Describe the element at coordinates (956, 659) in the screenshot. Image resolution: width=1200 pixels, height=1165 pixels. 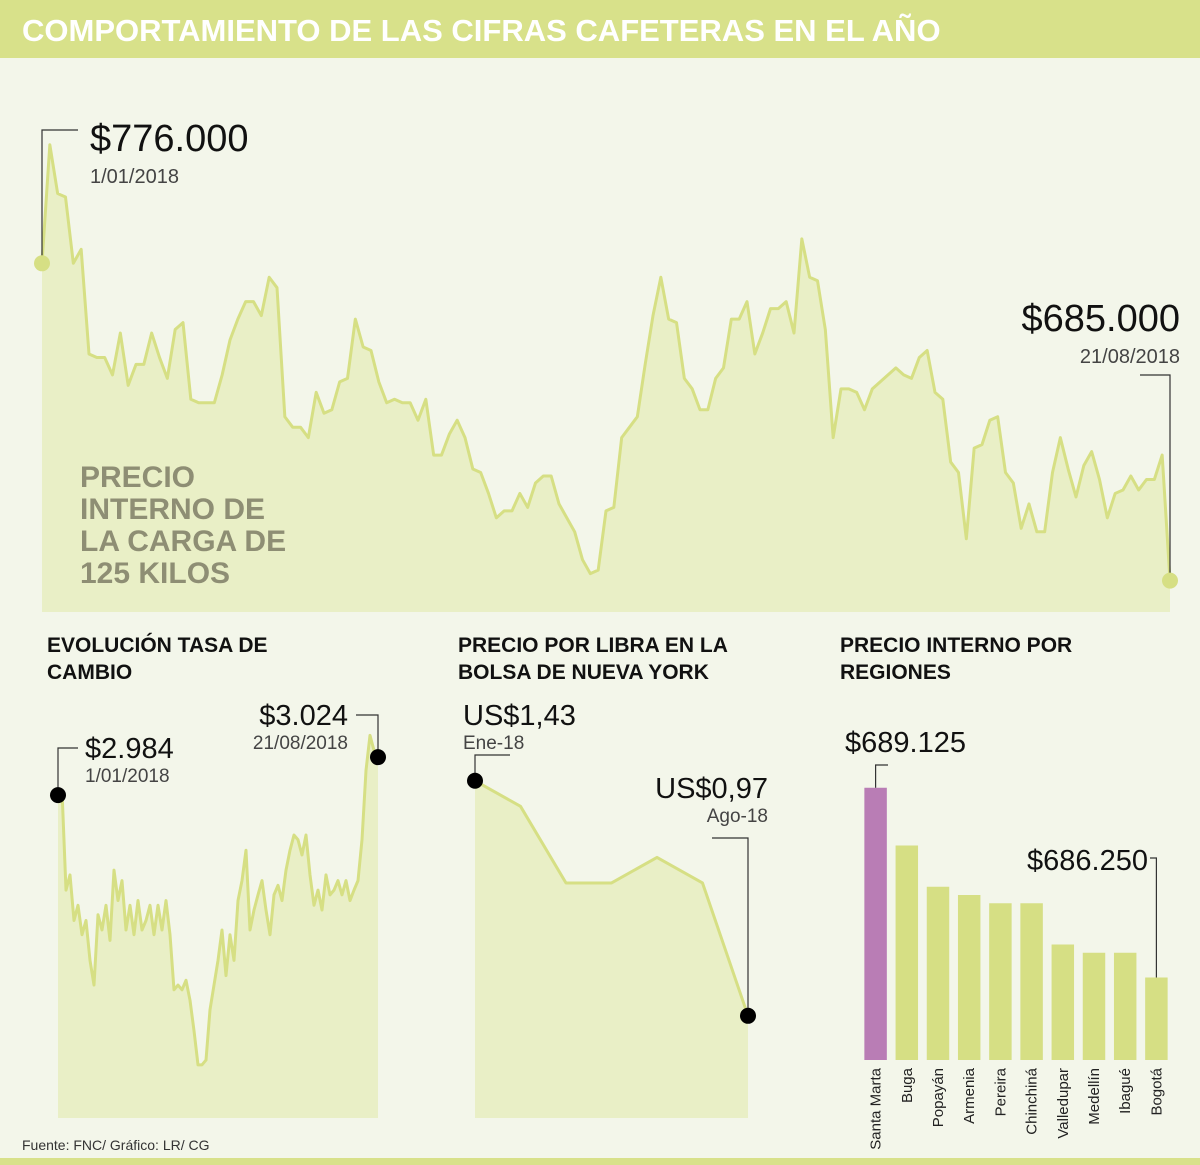
I see `chart-title: PRECIO INTERNO POR REGIONES` at that location.